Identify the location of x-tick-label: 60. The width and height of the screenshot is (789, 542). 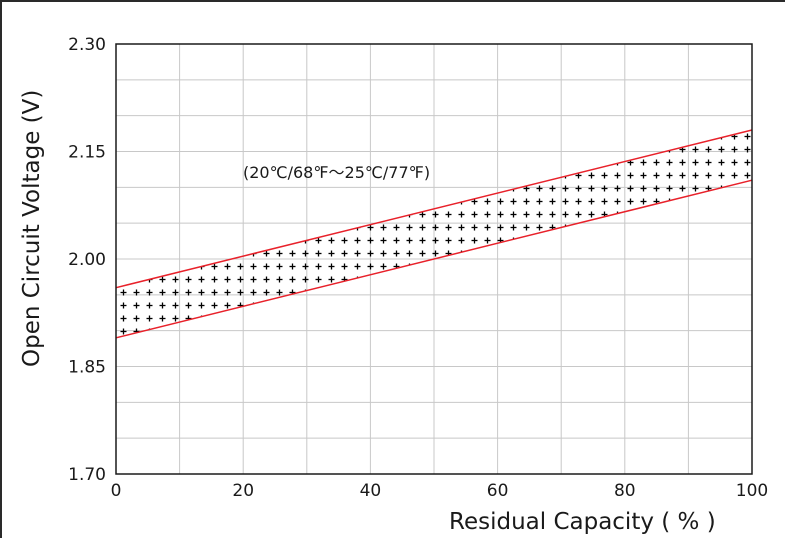
(498, 491).